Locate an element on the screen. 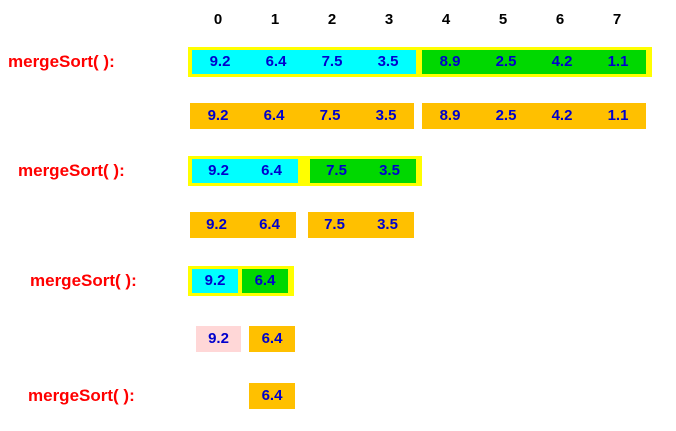  array-row-subarrays-level1: 9.2 6.4 7.5 3.5 is located at coordinates (302, 225).